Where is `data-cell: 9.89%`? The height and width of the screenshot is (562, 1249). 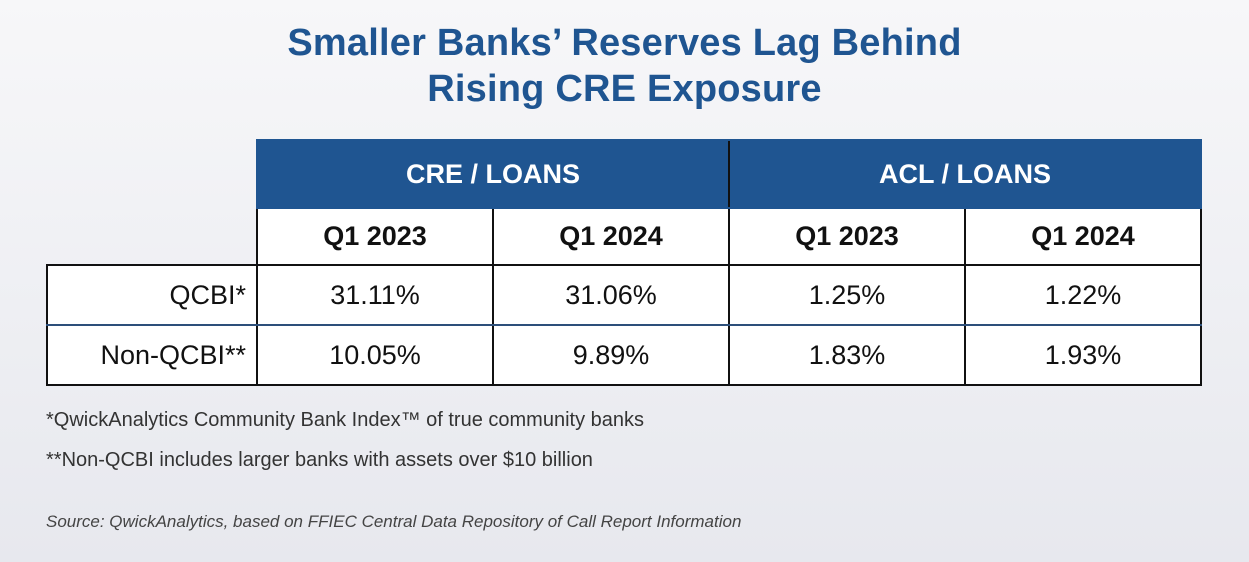 data-cell: 9.89% is located at coordinates (611, 355).